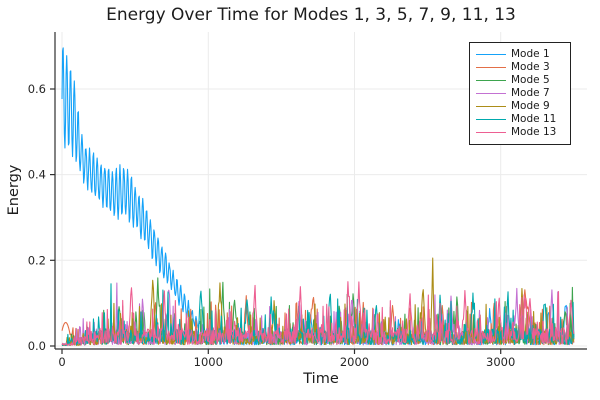  Describe the element at coordinates (530, 54) in the screenshot. I see `legend-label: Mode 1` at that location.